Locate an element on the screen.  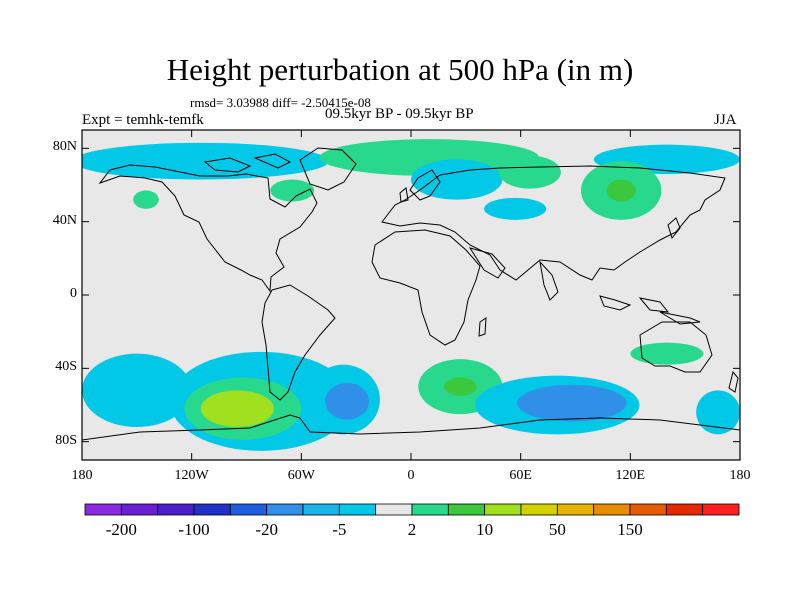
coastline-arabia-india is located at coordinates (513, 274).